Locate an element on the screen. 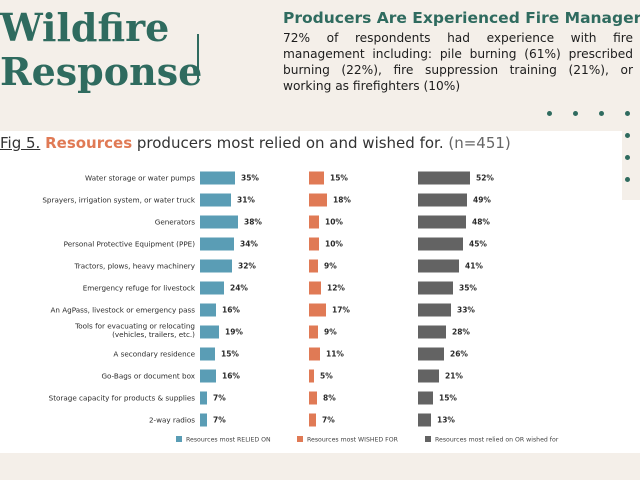  data-label: 34% is located at coordinates (249, 244).